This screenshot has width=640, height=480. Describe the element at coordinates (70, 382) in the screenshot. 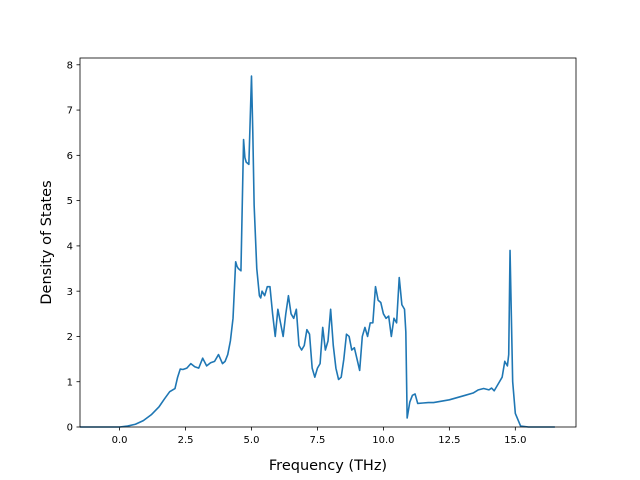

I see `y-tick-label: 1` at that location.